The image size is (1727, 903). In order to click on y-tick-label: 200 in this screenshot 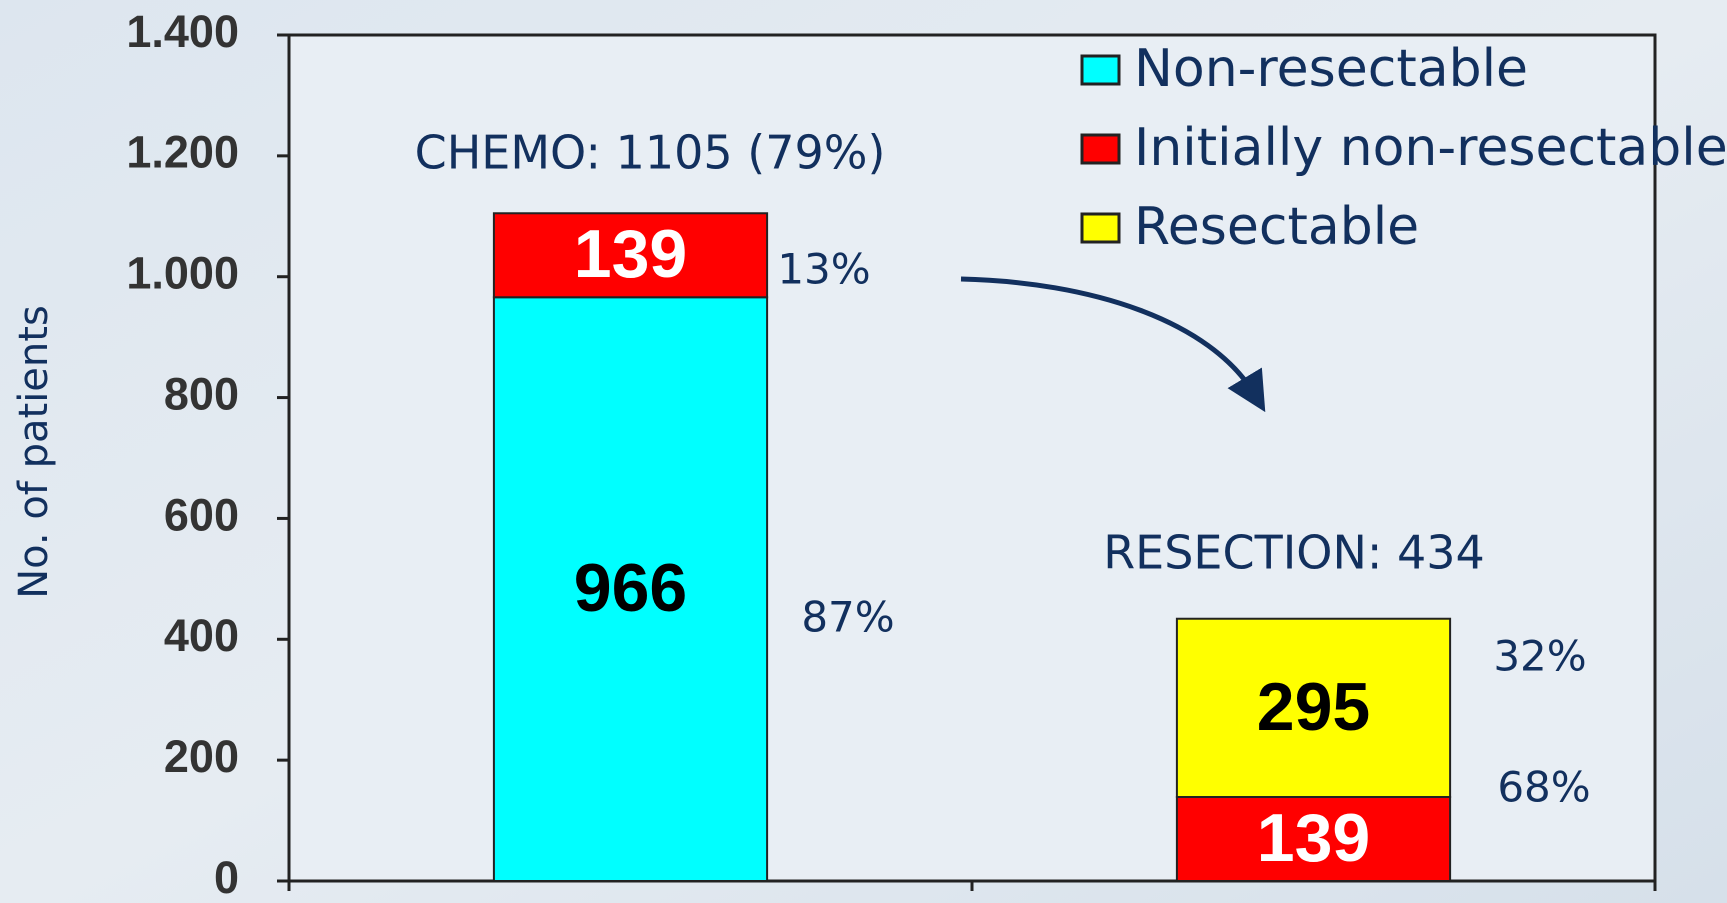, I will do `click(201, 756)`.